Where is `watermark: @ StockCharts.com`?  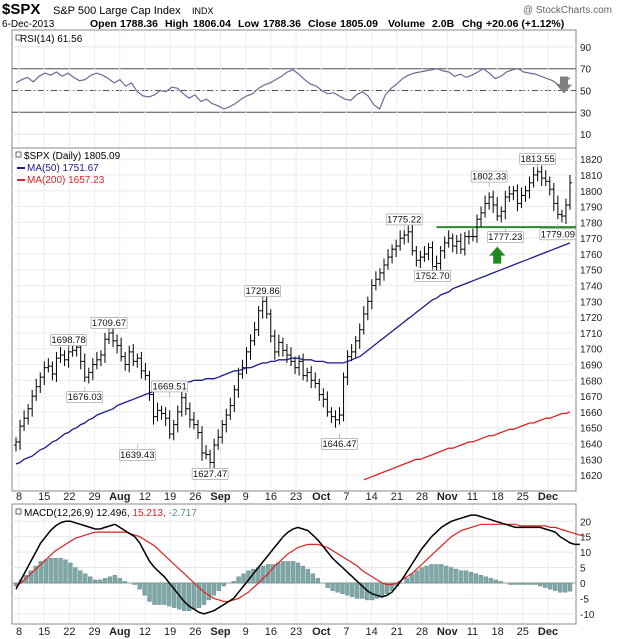
watermark: @ StockCharts.com is located at coordinates (567, 10).